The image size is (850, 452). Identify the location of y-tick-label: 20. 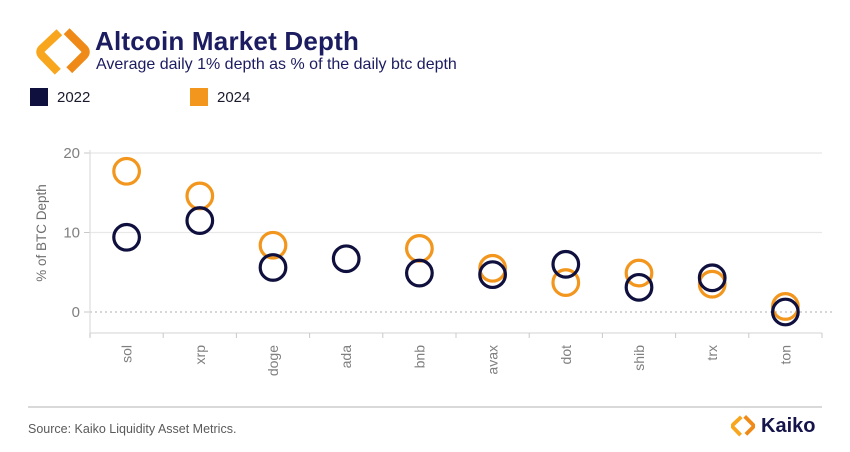
(71, 153).